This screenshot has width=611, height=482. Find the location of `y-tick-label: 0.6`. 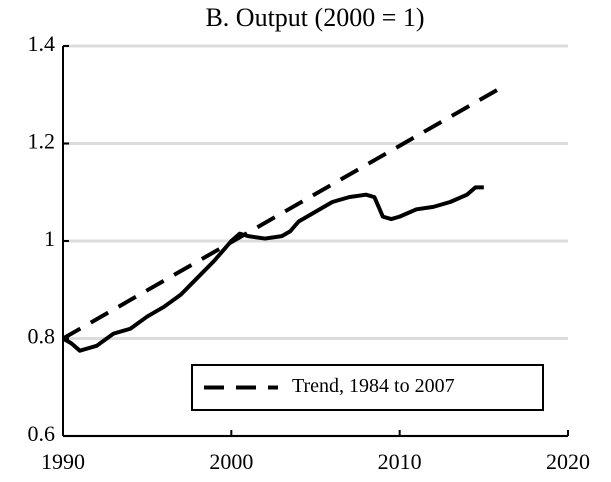

y-tick-label: 0.6 is located at coordinates (42, 433).